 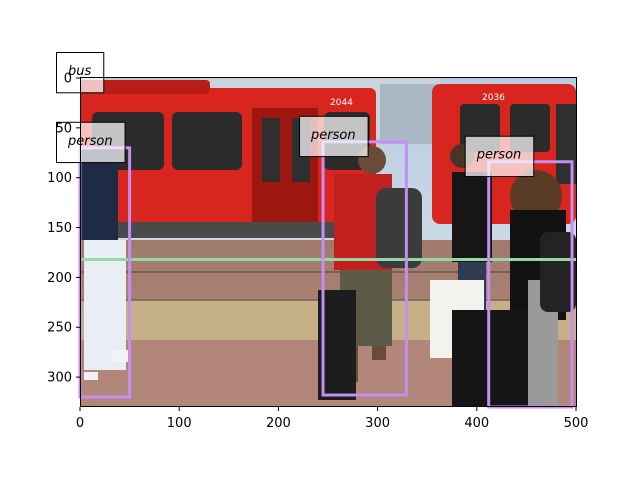 What do you see at coordinates (377, 423) in the screenshot?
I see `x-tick-label: 300` at bounding box center [377, 423].